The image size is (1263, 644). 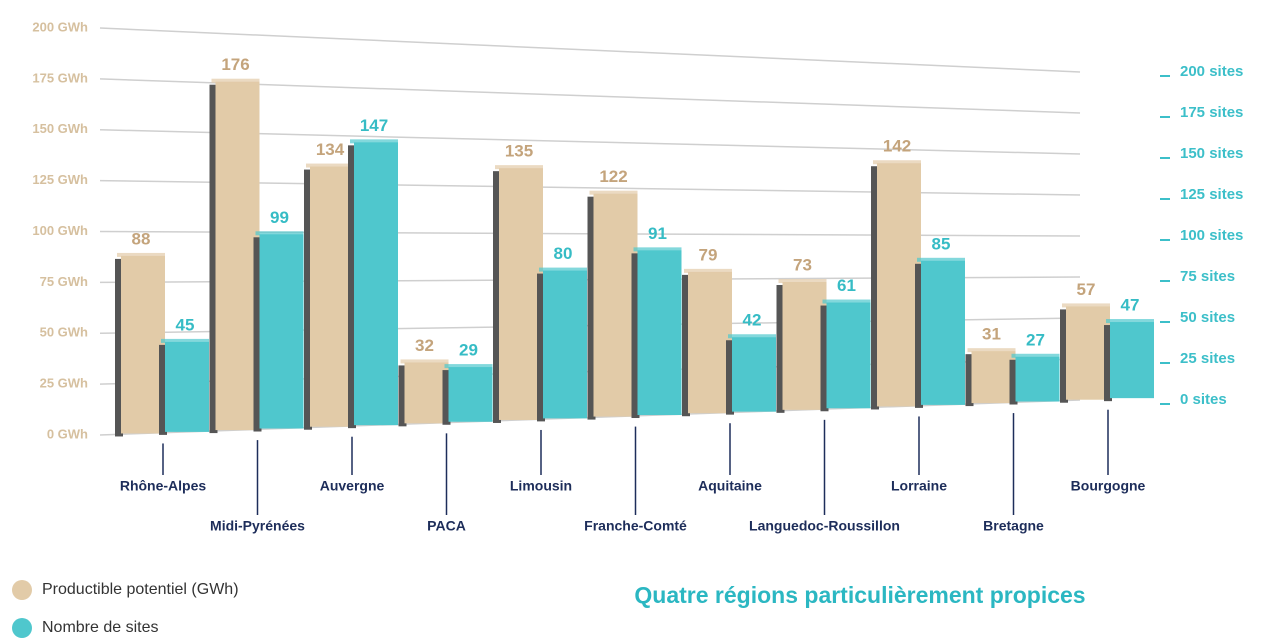 I want to click on x-tick-label: Auvergne, so click(x=352, y=486).